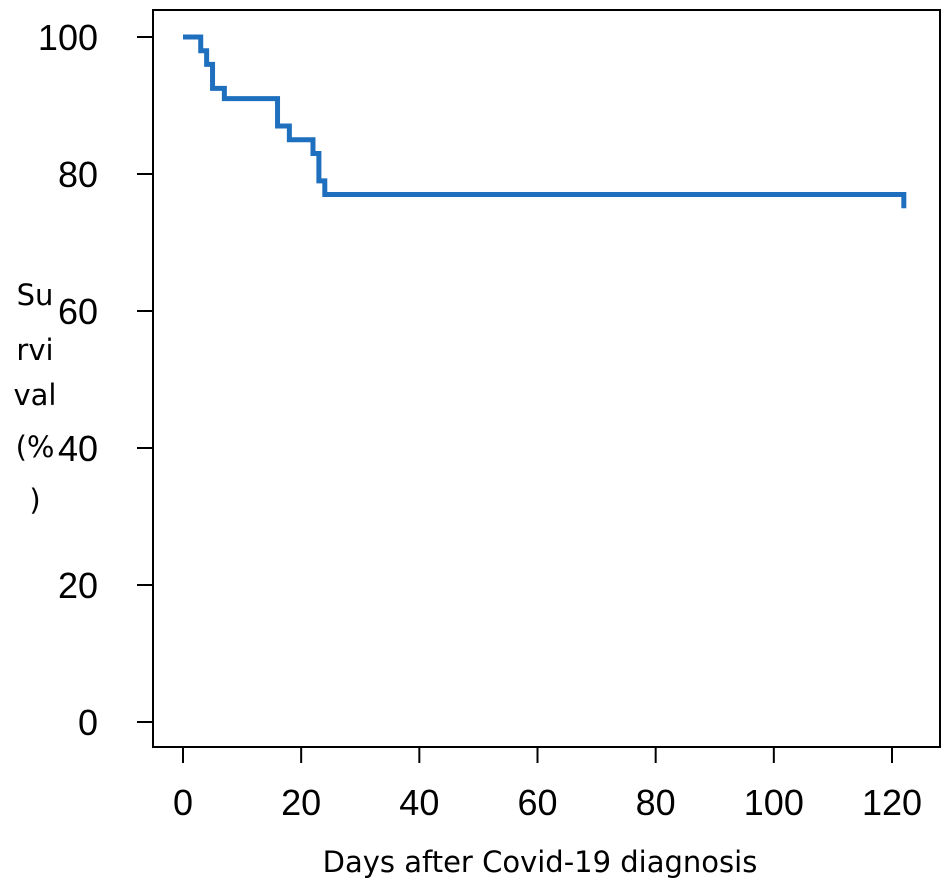 This screenshot has height=888, width=944. I want to click on y-axis-title-line: Su, so click(35, 295).